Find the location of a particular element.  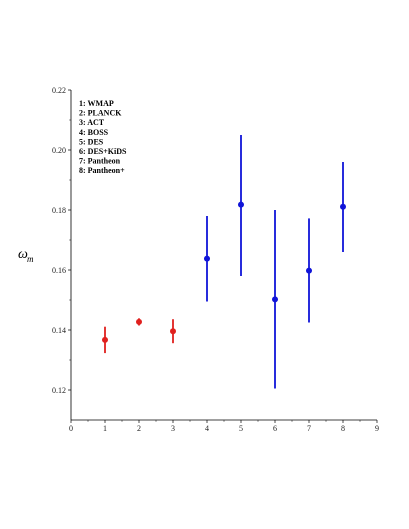

x-tick-label: 4 is located at coordinates (207, 428).